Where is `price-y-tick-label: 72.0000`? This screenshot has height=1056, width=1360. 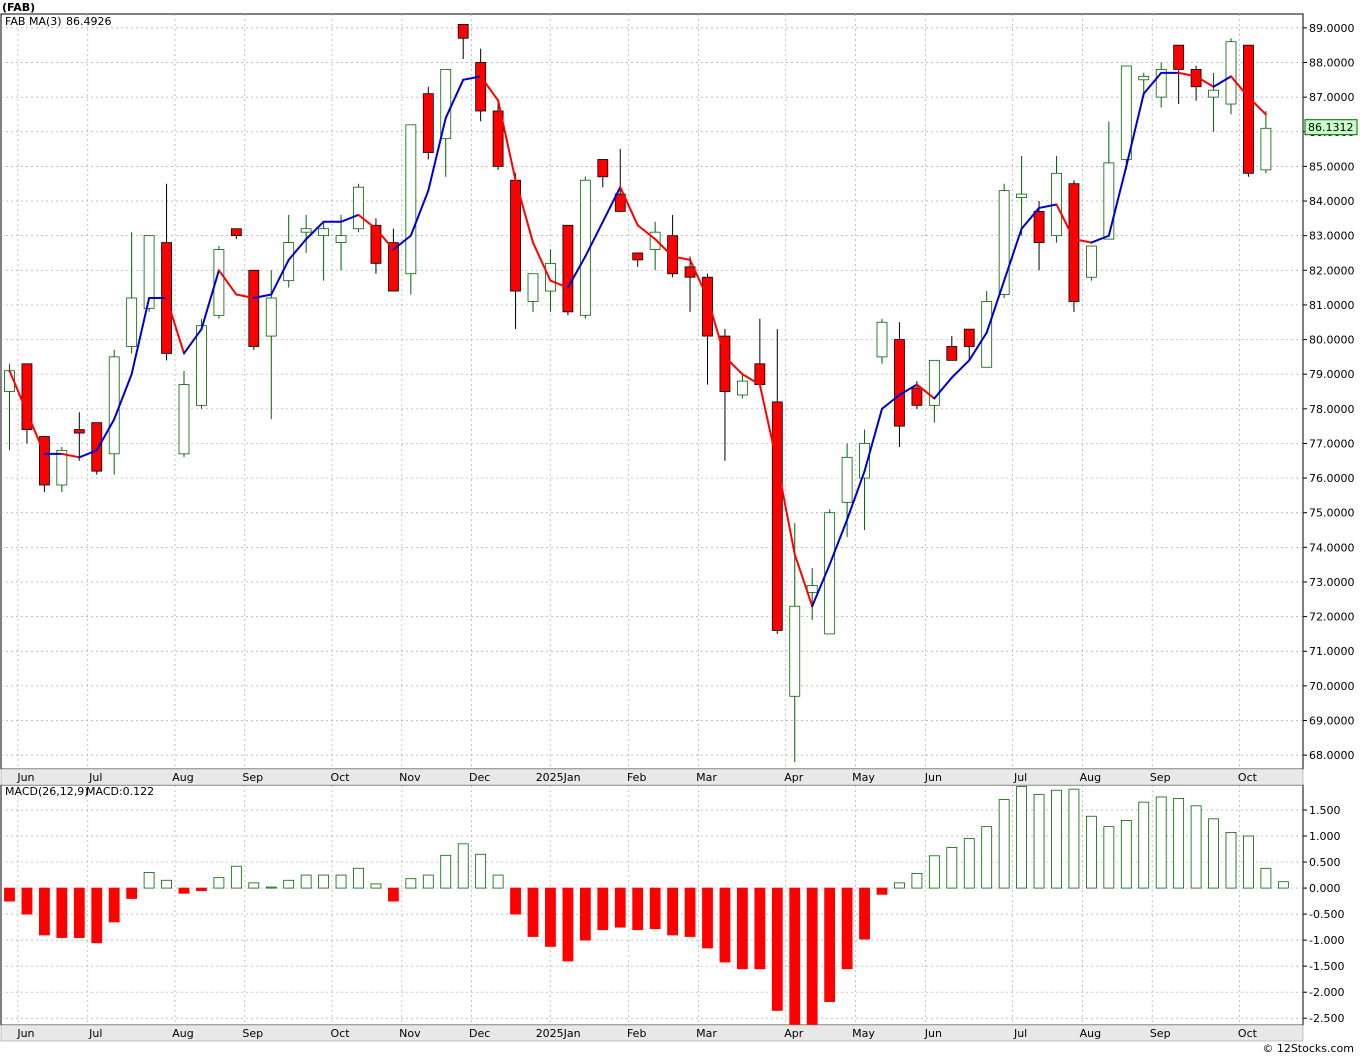
price-y-tick-label: 72.0000 is located at coordinates (1332, 617).